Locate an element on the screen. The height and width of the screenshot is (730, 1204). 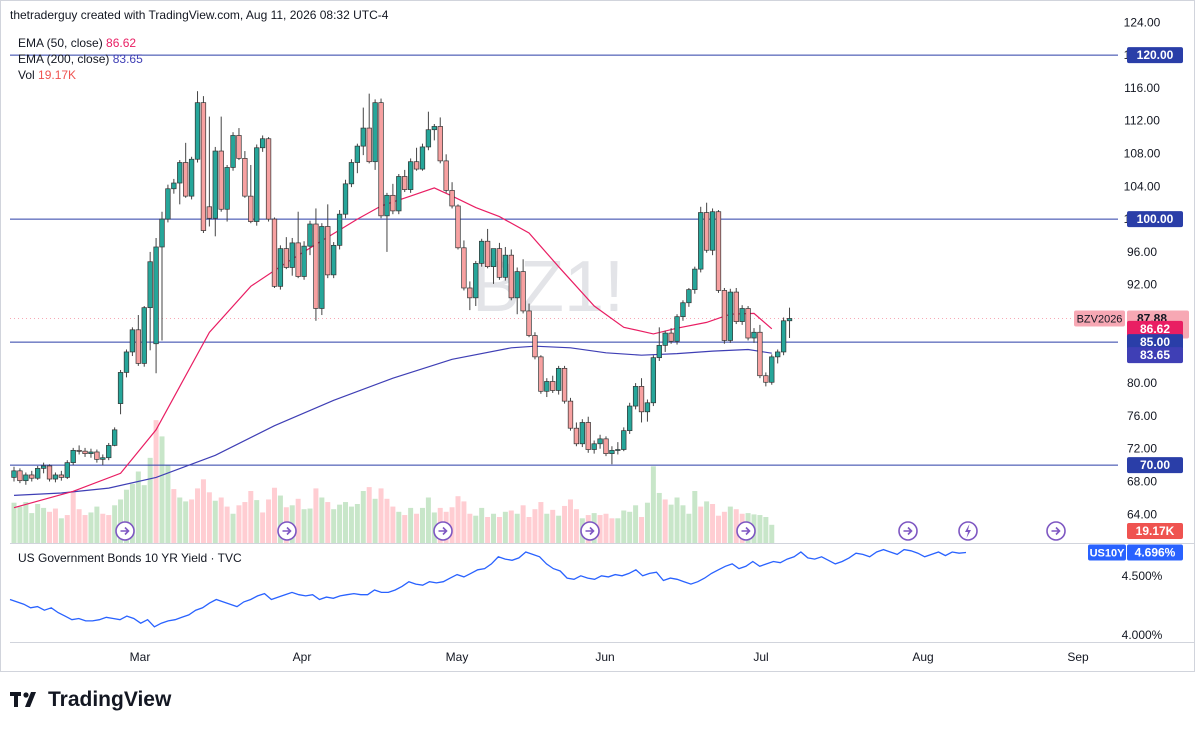
ema200-line is located at coordinates (392, 420).